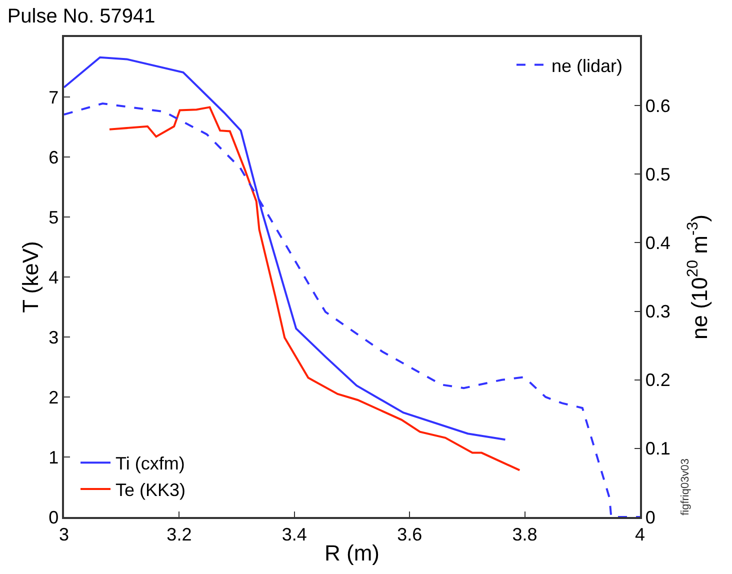  I want to click on x-tick-label: 3.2, so click(179, 534).